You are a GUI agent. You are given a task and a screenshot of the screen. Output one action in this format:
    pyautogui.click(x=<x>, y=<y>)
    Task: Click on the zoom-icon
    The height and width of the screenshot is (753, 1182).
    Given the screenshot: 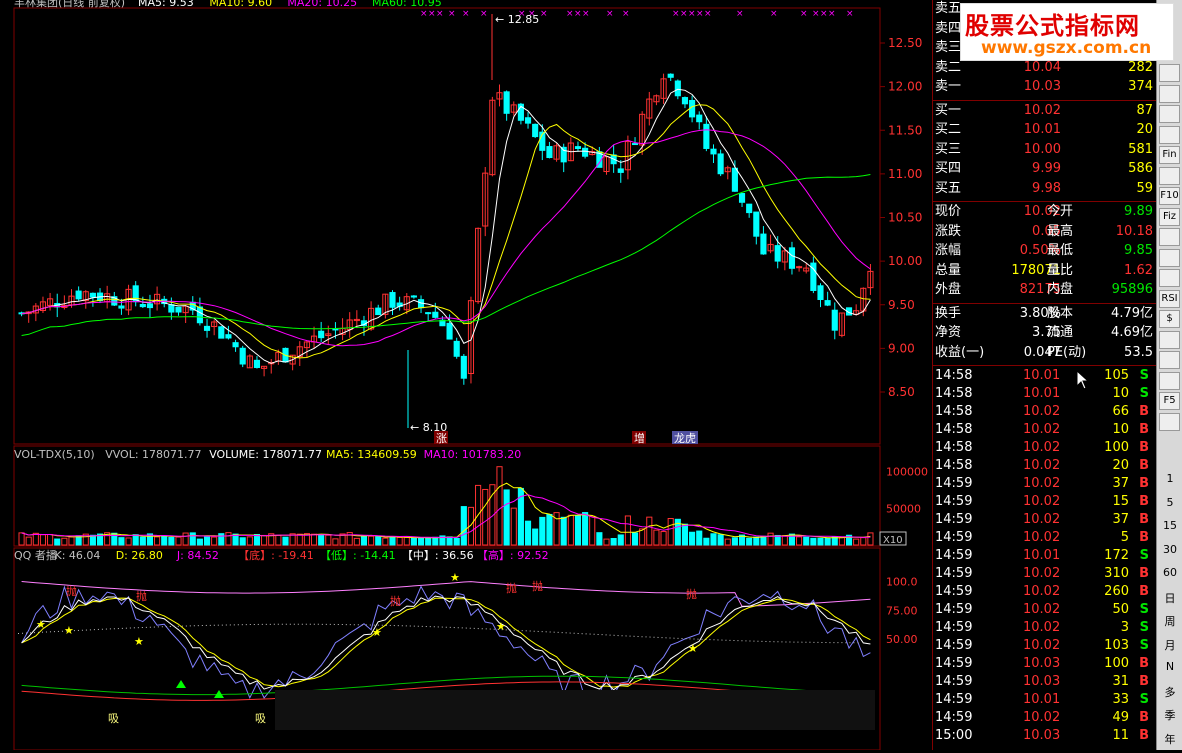 What is the action you would take?
    pyautogui.click(x=1169, y=134)
    